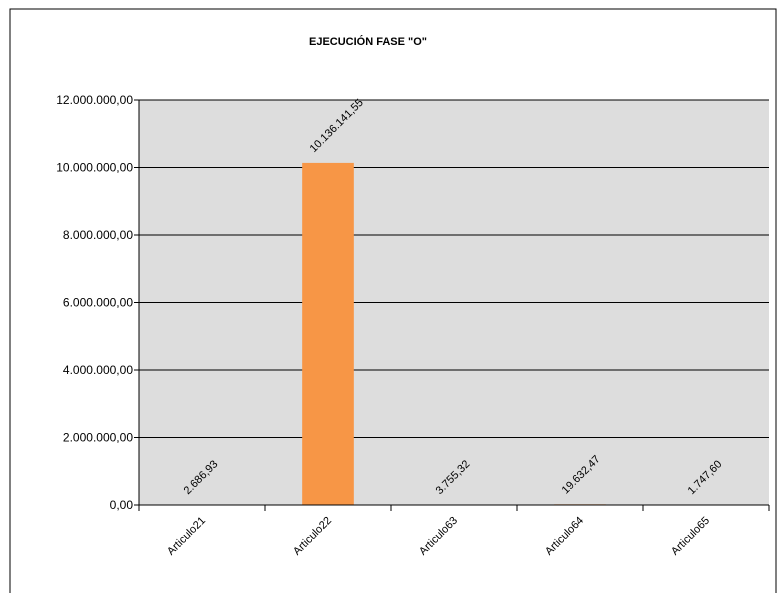 Image resolution: width=779 pixels, height=593 pixels. I want to click on chart-title: EJECUCIÓN FASE "O", so click(368, 41).